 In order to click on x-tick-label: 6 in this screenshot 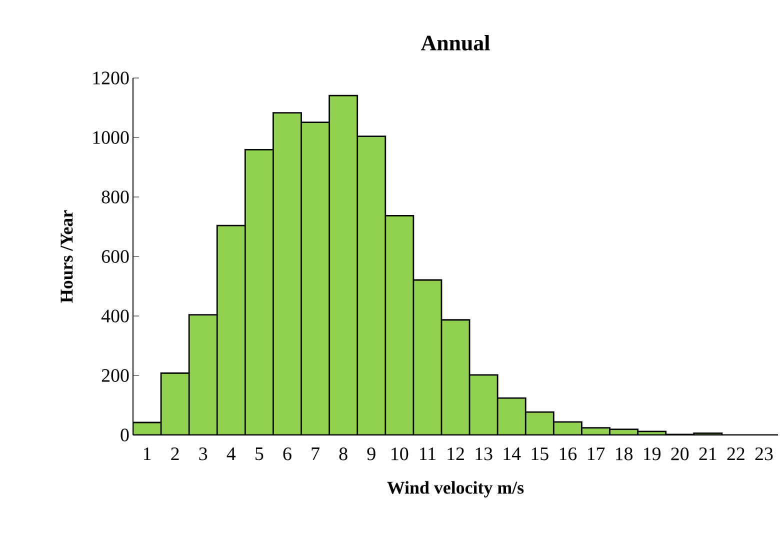, I will do `click(287, 454)`.